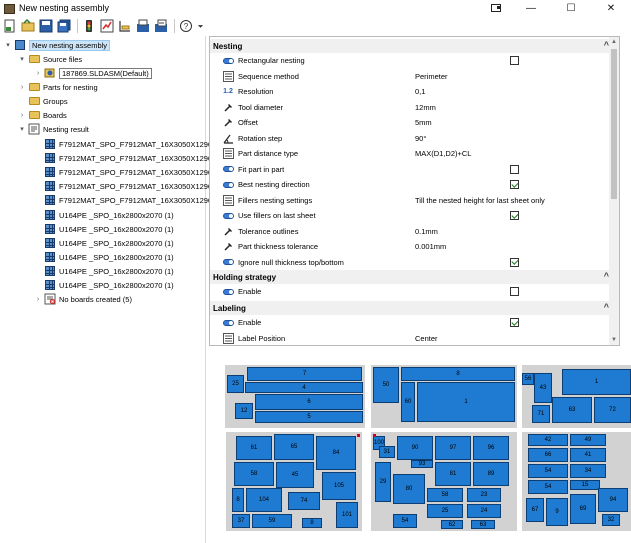 This screenshot has height=543, width=631. What do you see at coordinates (93, 73) in the screenshot?
I see `tree-item-source-part: › 187869.SLDASM(Default)` at bounding box center [93, 73].